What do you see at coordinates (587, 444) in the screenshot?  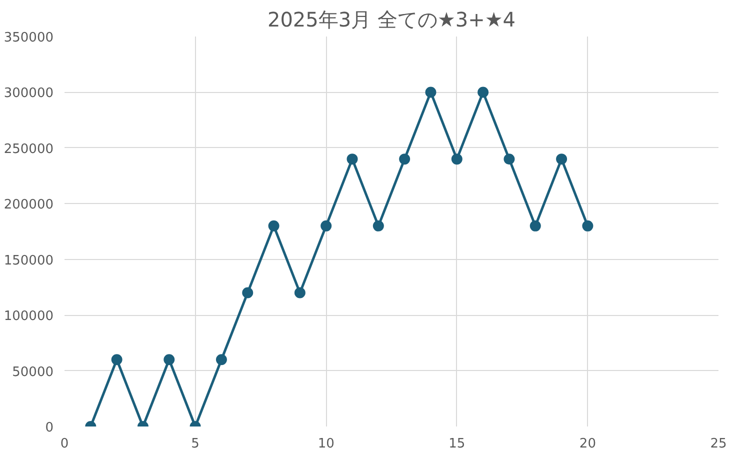 I see `x-tick-label: 20` at bounding box center [587, 444].